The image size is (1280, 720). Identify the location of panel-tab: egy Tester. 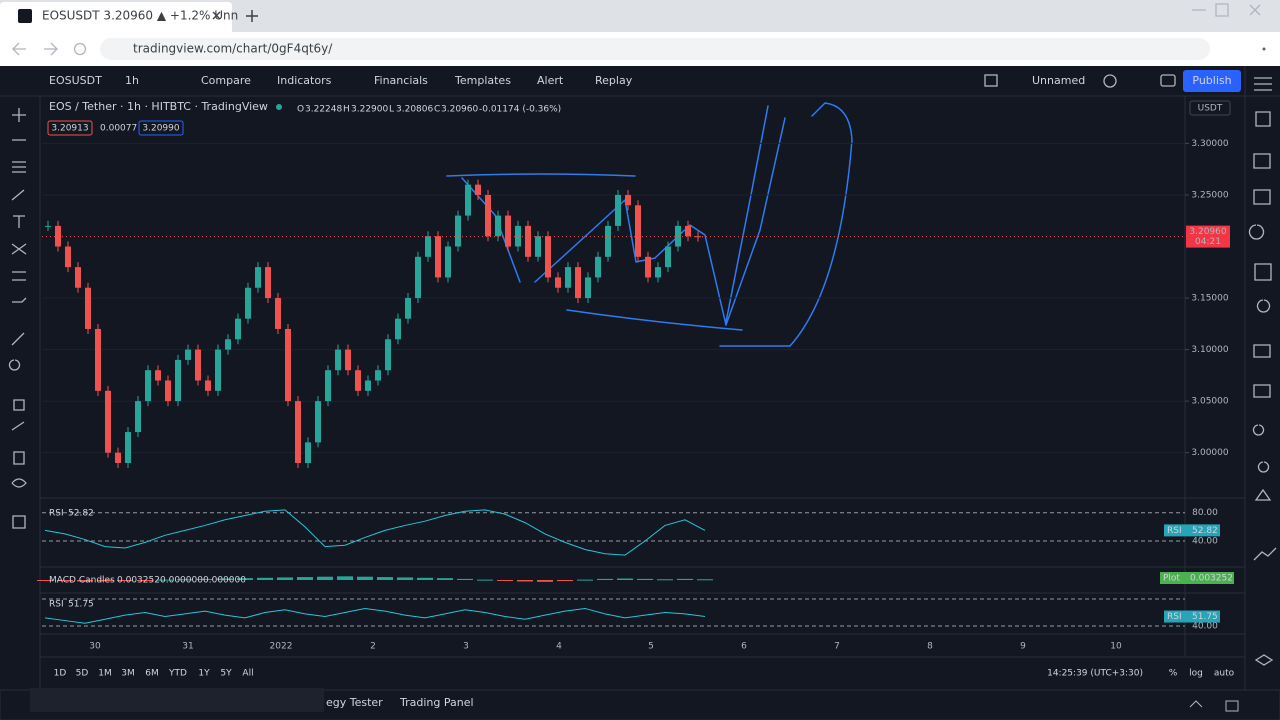
(354, 702).